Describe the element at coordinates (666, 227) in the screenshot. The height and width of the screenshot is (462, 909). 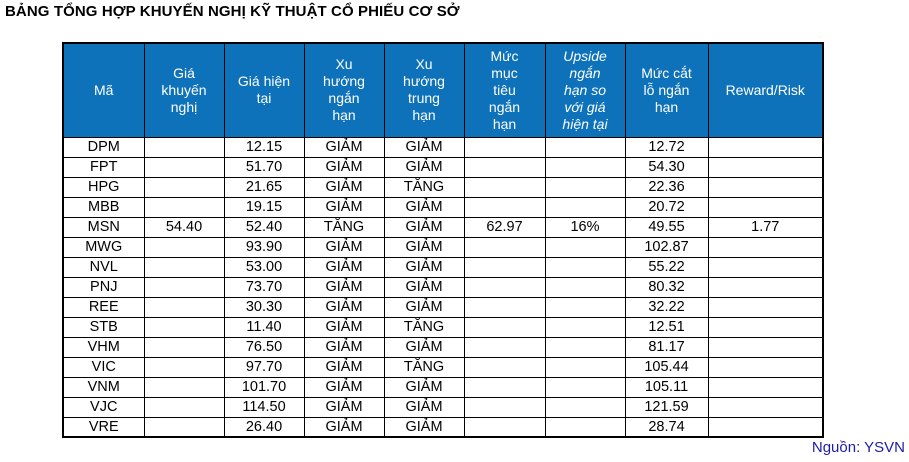
I see `cell-stop-loss: 49.55` at that location.